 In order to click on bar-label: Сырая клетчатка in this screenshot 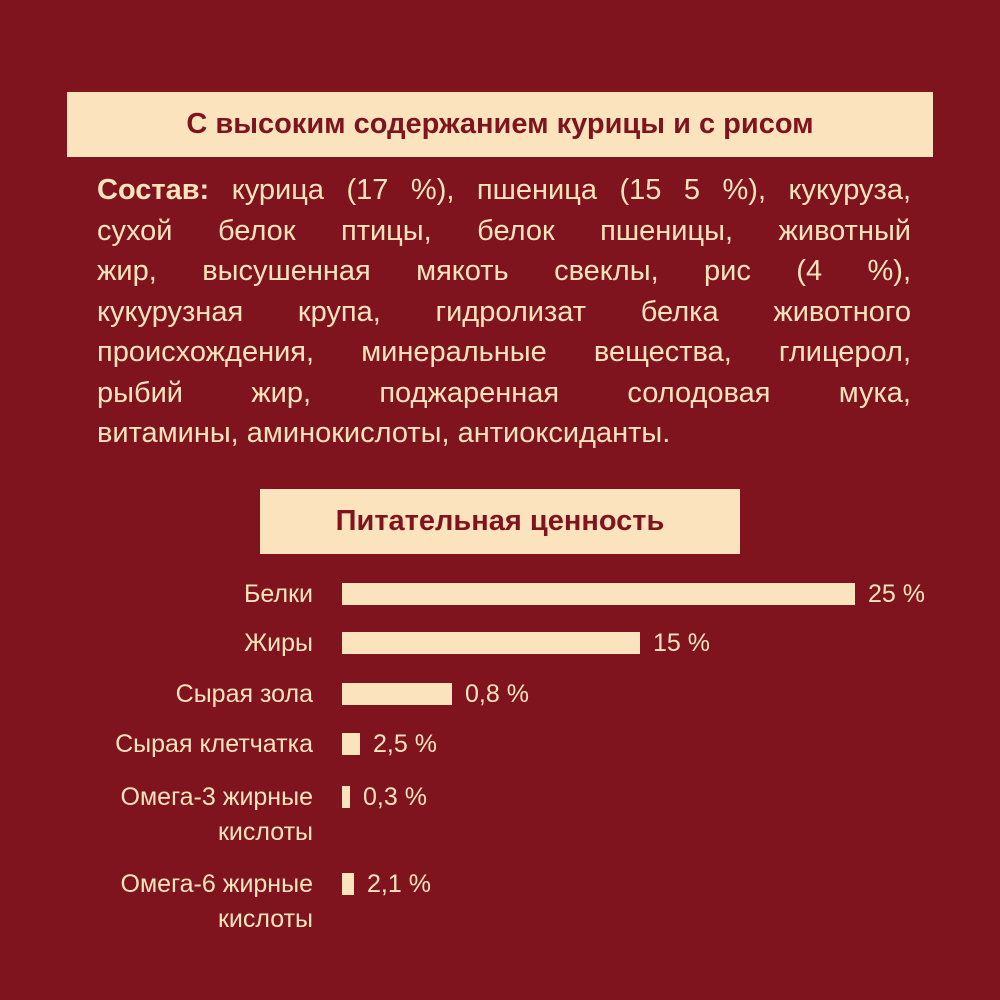, I will do `click(214, 744)`.